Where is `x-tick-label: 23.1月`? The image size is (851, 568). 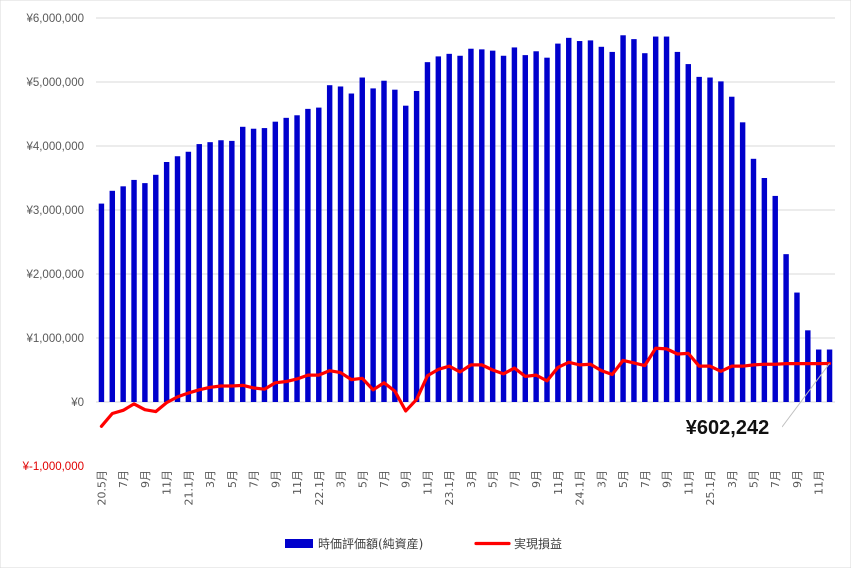 x-tick-label: 23.1月 is located at coordinates (449, 488).